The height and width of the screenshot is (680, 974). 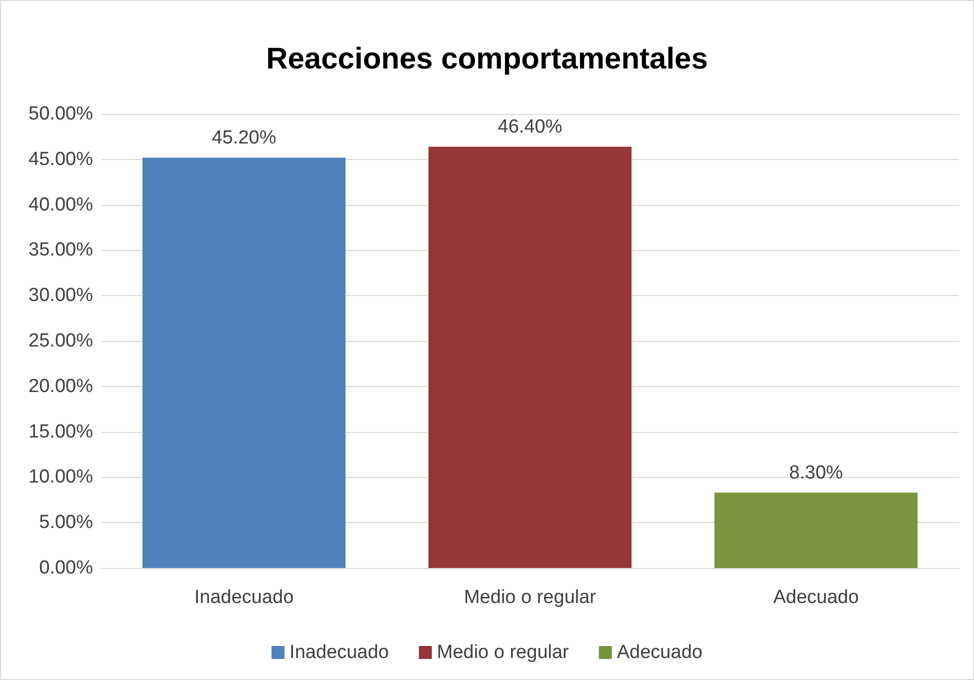 I want to click on y-tick-label: 40.00%, so click(x=61, y=205).